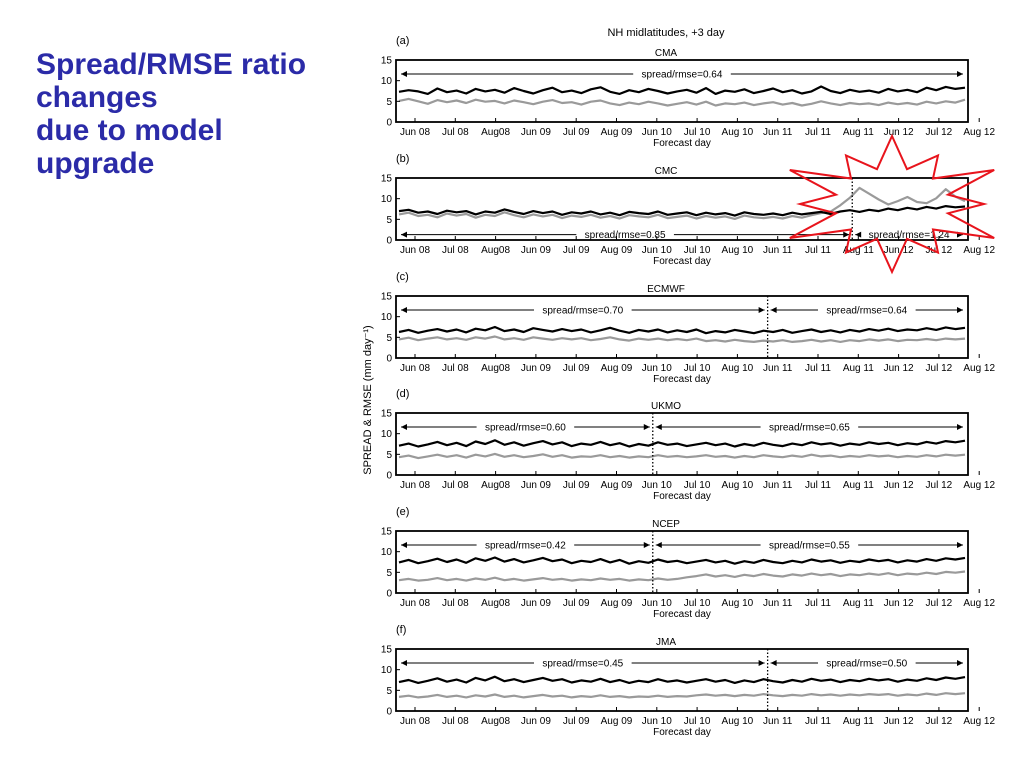  Describe the element at coordinates (387, 317) in the screenshot. I see `y-tick-label: 10` at that location.